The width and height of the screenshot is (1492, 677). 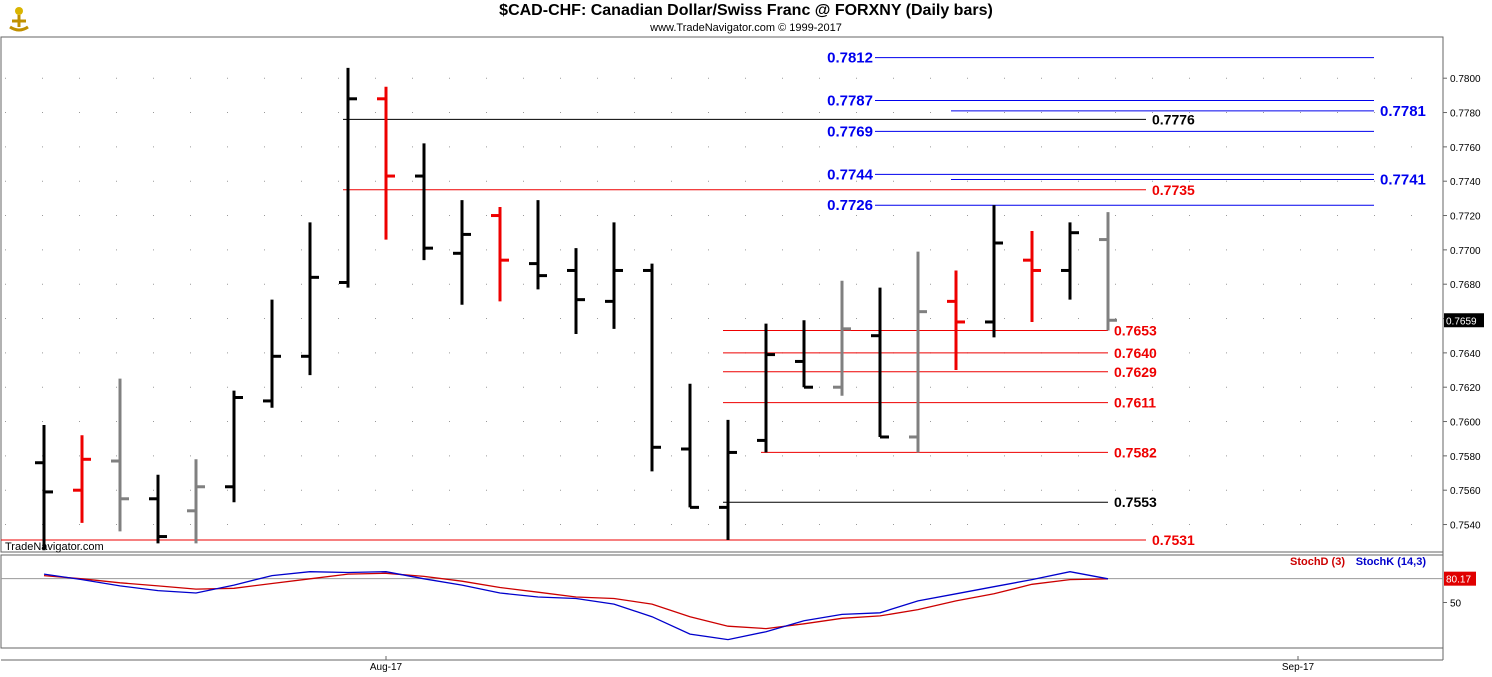 I want to click on y-tick-label: 0.7760, so click(x=1465, y=148).